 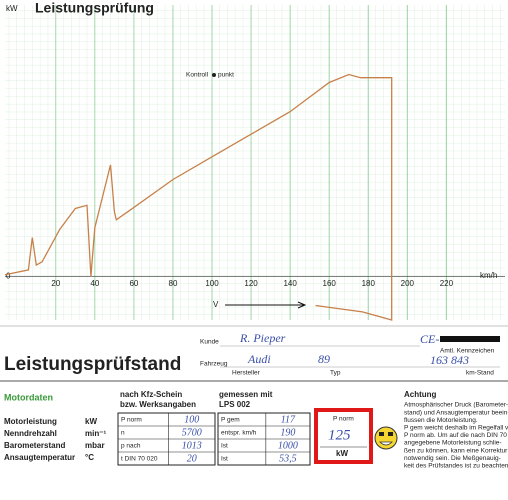 I want to click on note-line: ßen zu können, kann eine Korrektur, so click(x=456, y=450).